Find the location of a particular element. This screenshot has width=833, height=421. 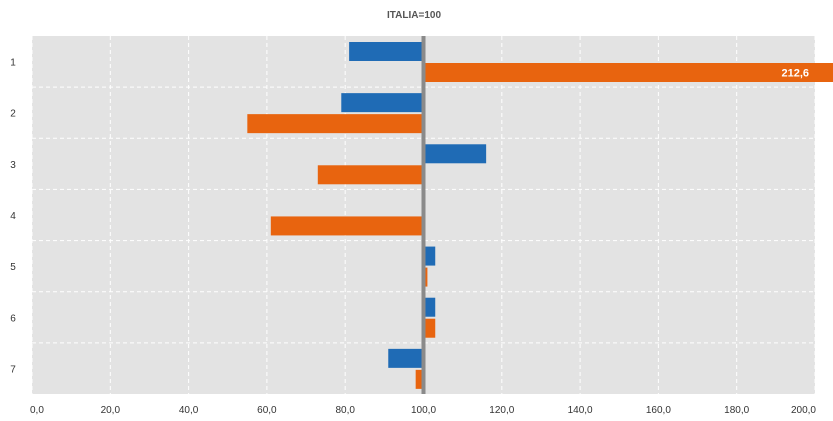

x-tick-label: 0,0 is located at coordinates (37, 410).